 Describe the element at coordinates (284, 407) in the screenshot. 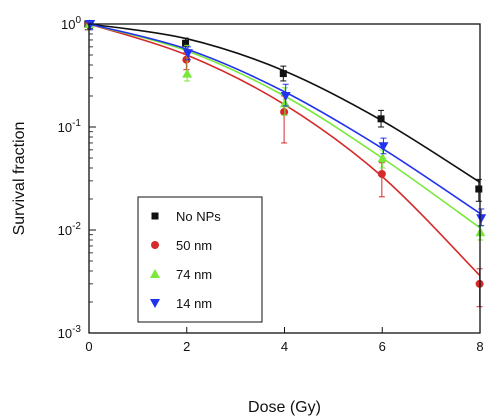

I see `x-axis-title: Dose (Gy)` at that location.